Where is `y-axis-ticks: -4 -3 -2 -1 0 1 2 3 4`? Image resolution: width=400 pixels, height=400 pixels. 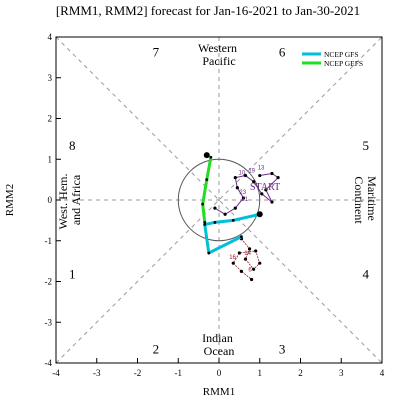
y-axis-ticks: -4 -3 -2 -1 0 1 2 3 4 is located at coordinates (53, 200).